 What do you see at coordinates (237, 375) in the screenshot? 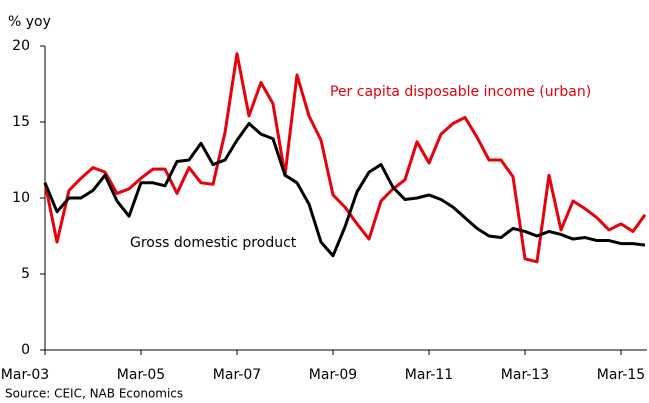
I see `x-tick-label: Mar-07` at bounding box center [237, 375].